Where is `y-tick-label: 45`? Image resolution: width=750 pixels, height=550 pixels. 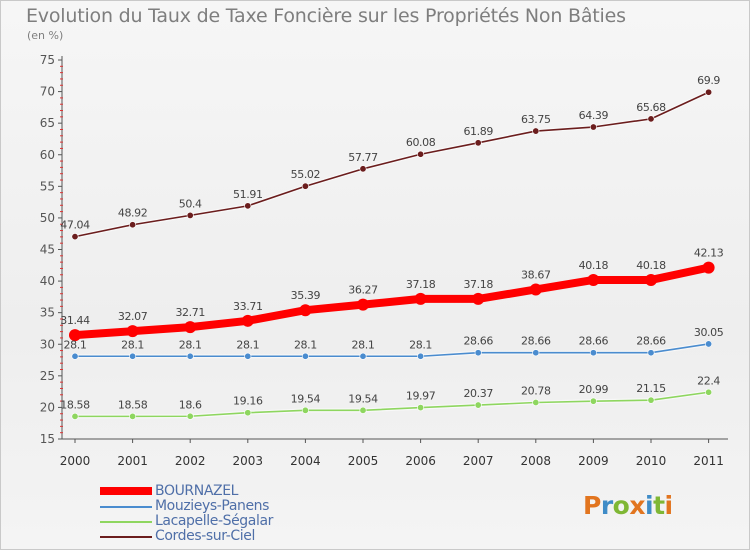 y-tick-label: 45 is located at coordinates (47, 250).